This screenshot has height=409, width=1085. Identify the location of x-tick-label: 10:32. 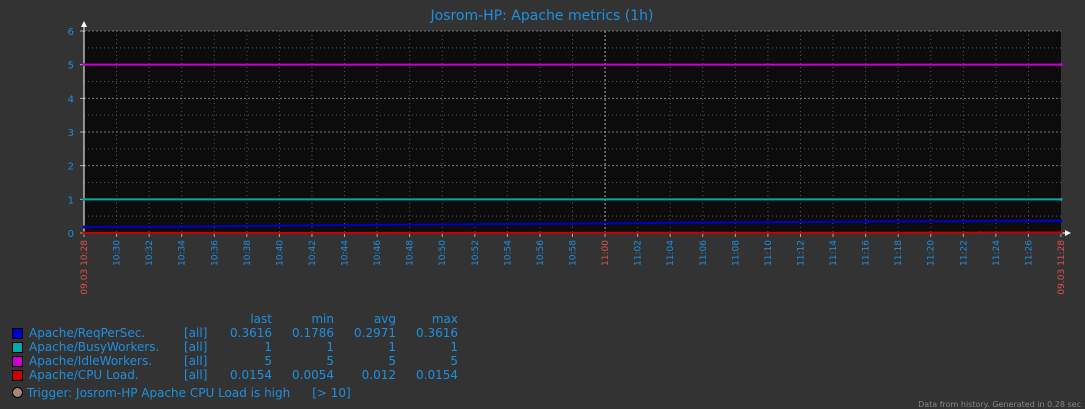
(150, 253).